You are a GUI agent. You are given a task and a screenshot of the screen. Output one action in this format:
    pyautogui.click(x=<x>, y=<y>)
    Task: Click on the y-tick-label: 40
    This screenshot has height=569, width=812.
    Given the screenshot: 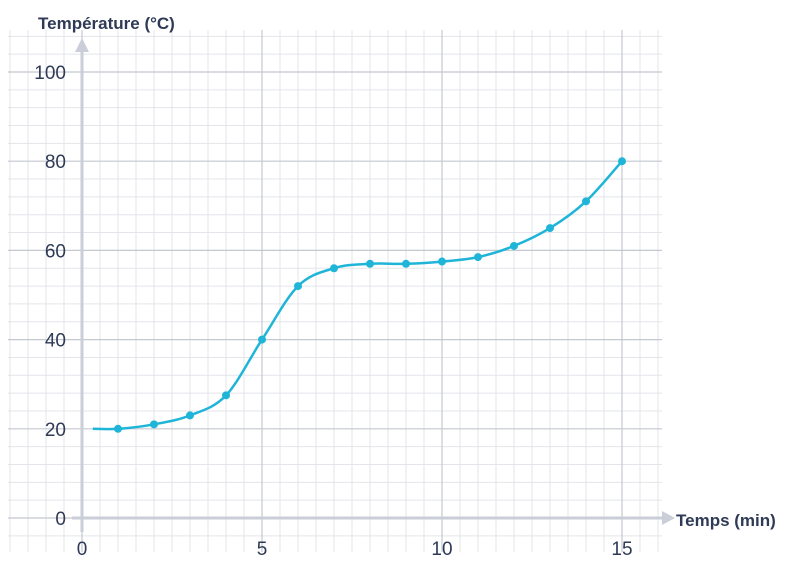 What is the action you would take?
    pyautogui.click(x=55, y=341)
    